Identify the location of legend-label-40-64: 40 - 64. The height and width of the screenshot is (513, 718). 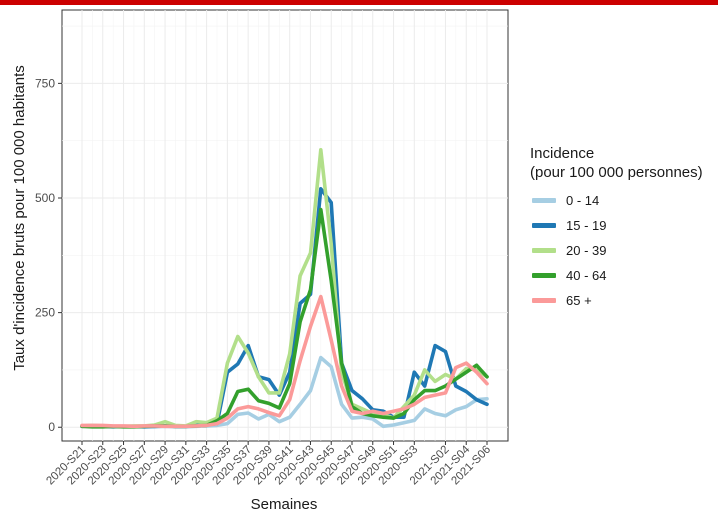
(586, 275).